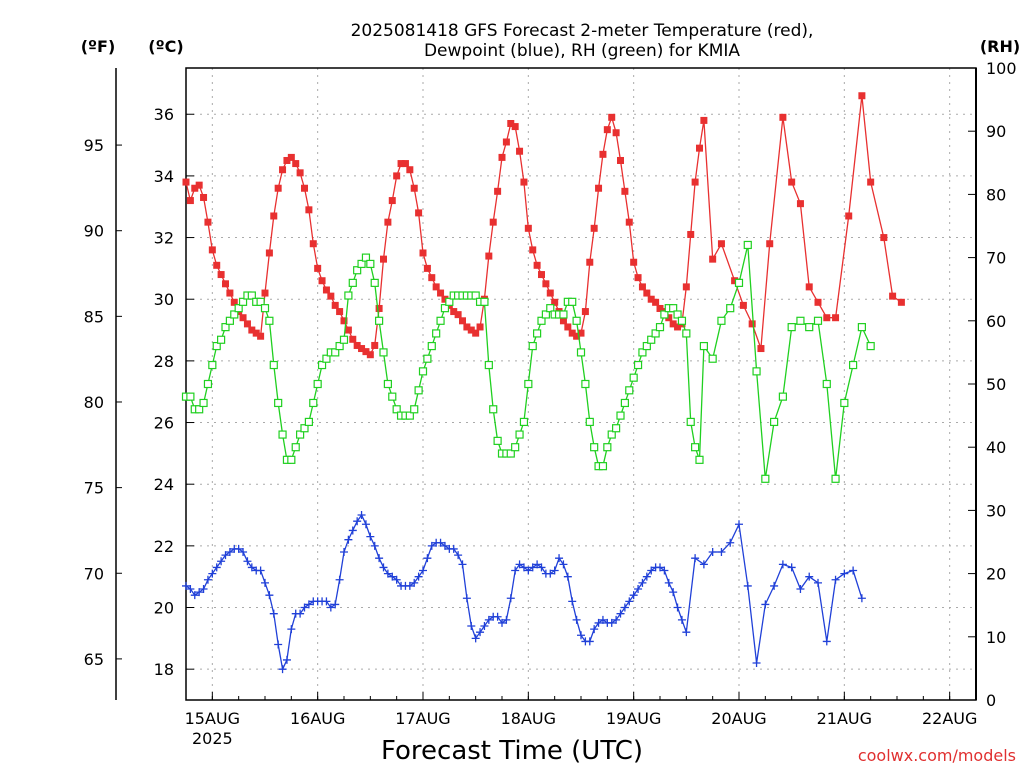 The width and height of the screenshot is (1024, 768). What do you see at coordinates (212, 718) in the screenshot?
I see `x-tick-label: 15AUG` at bounding box center [212, 718].